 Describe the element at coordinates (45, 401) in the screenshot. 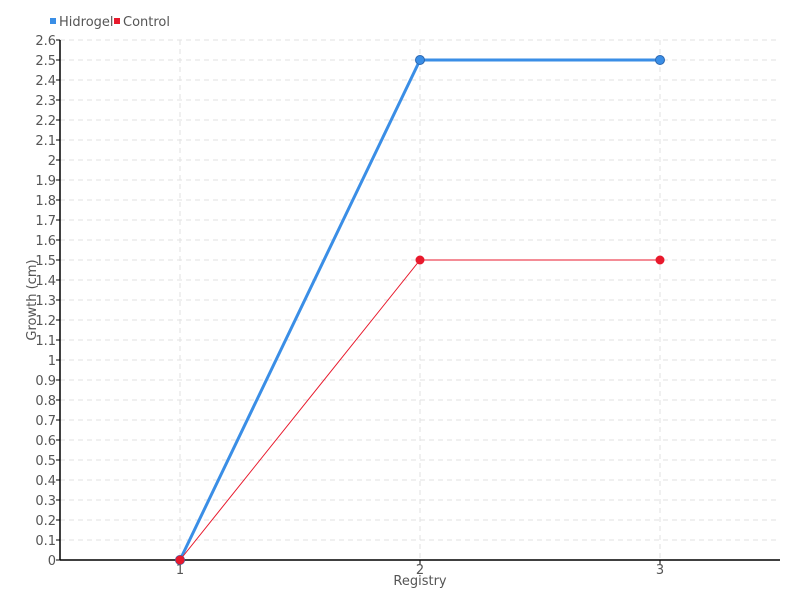

I see `y-tick-label: 0.8` at that location.